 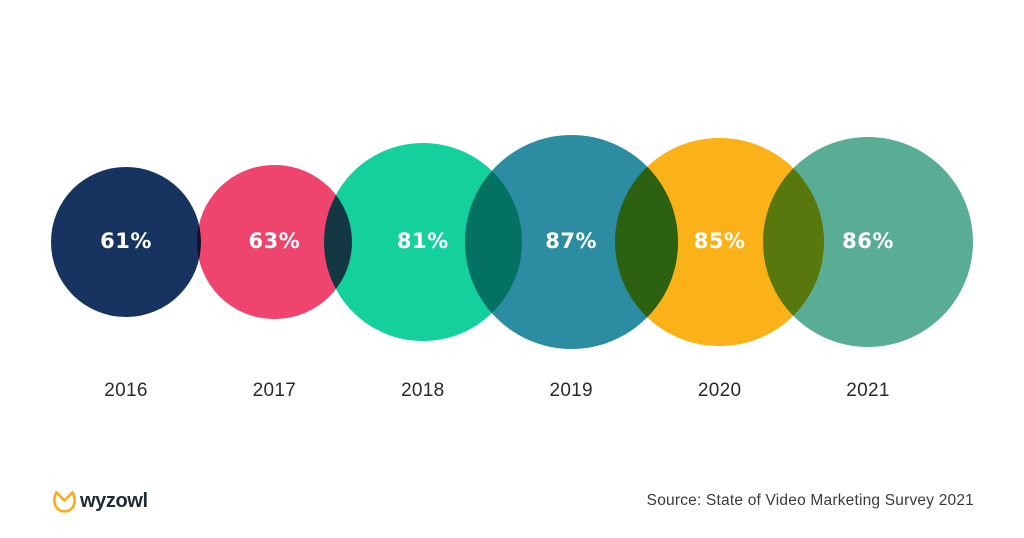 I want to click on circle-2021, so click(x=868, y=242).